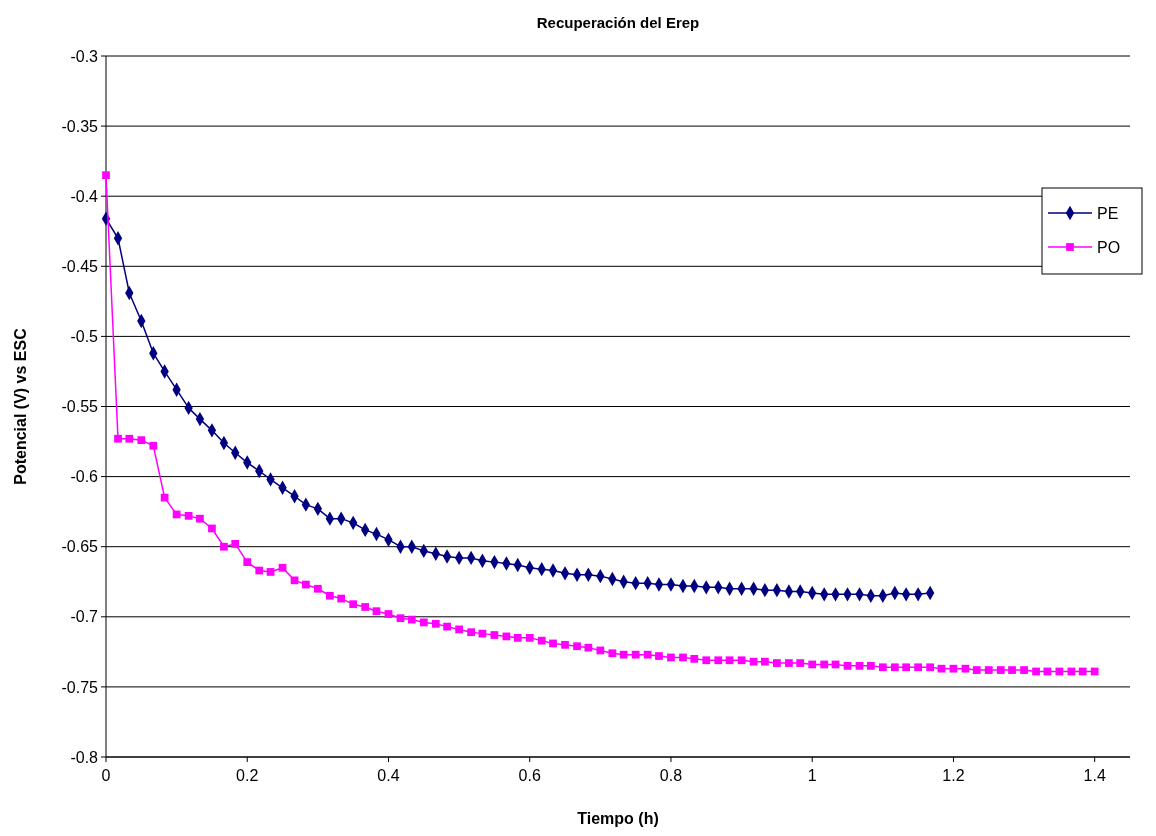 Image resolution: width=1156 pixels, height=836 pixels. What do you see at coordinates (529, 775) in the screenshot?
I see `x-tick-label: 0.6` at bounding box center [529, 775].